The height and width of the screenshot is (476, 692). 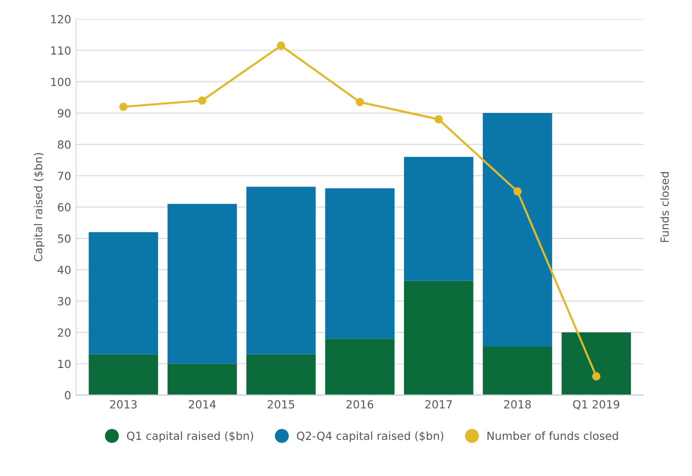 What do you see at coordinates (64, 144) in the screenshot?
I see `y-tick-label: 80` at bounding box center [64, 144].